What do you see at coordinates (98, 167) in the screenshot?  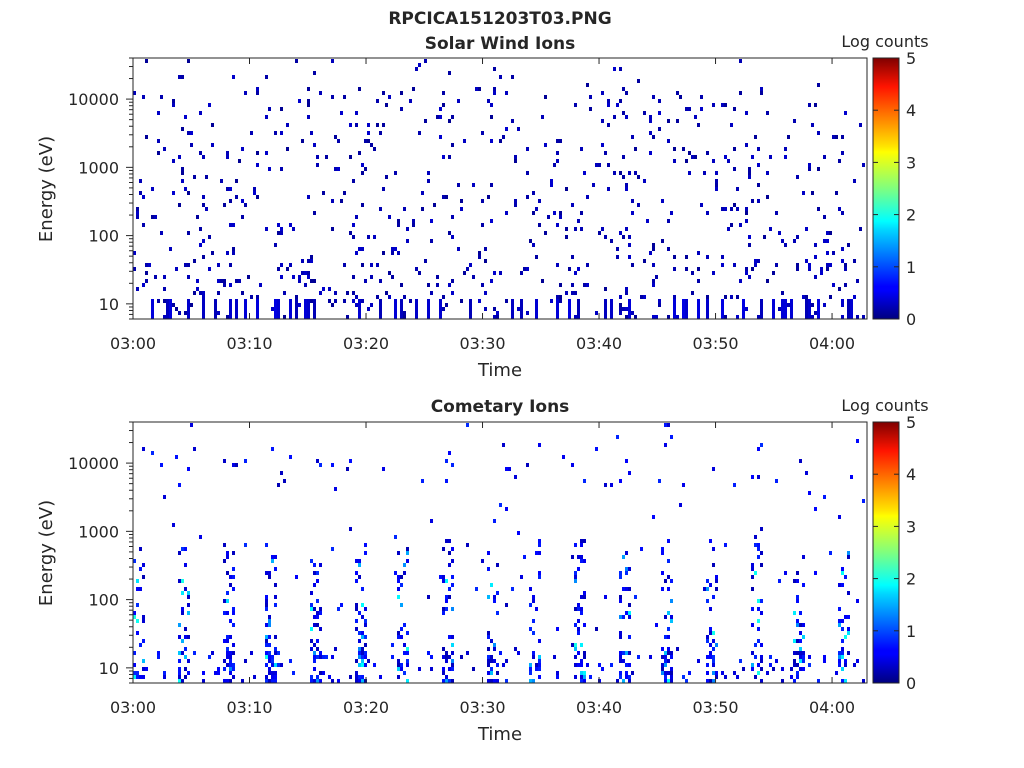 I see `y-tick-label: 1000` at bounding box center [98, 167].